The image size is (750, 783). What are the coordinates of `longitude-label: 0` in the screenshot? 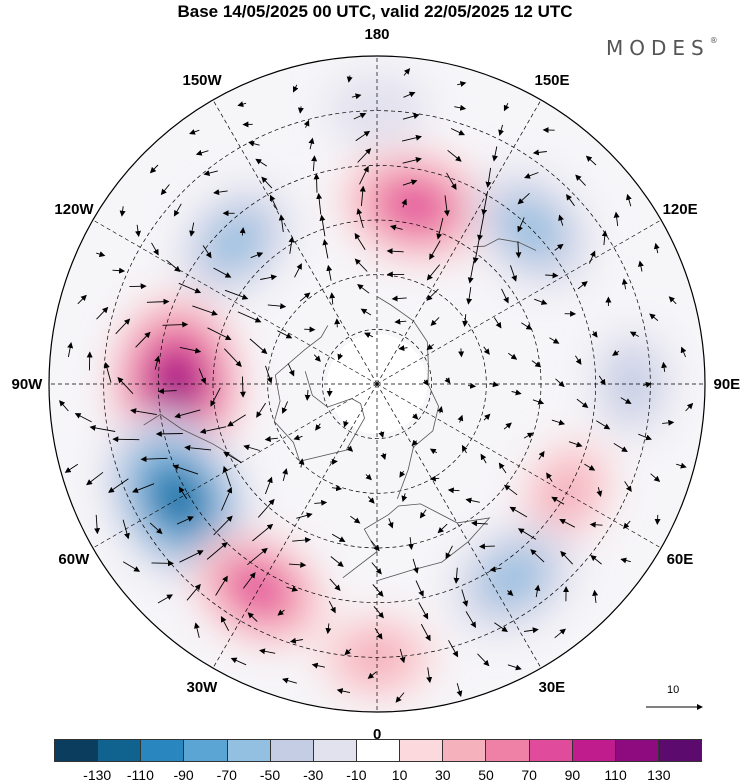 It's located at (377, 734).